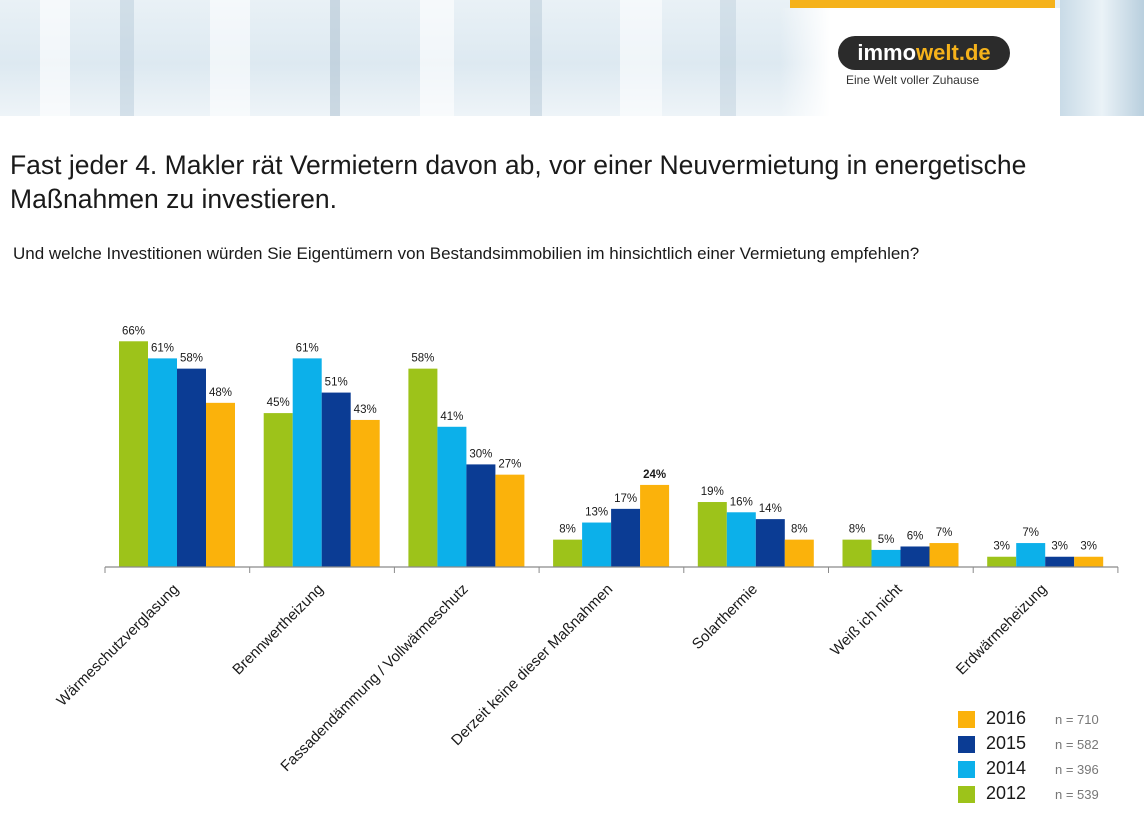  I want to click on value-label: 17%, so click(625, 499).